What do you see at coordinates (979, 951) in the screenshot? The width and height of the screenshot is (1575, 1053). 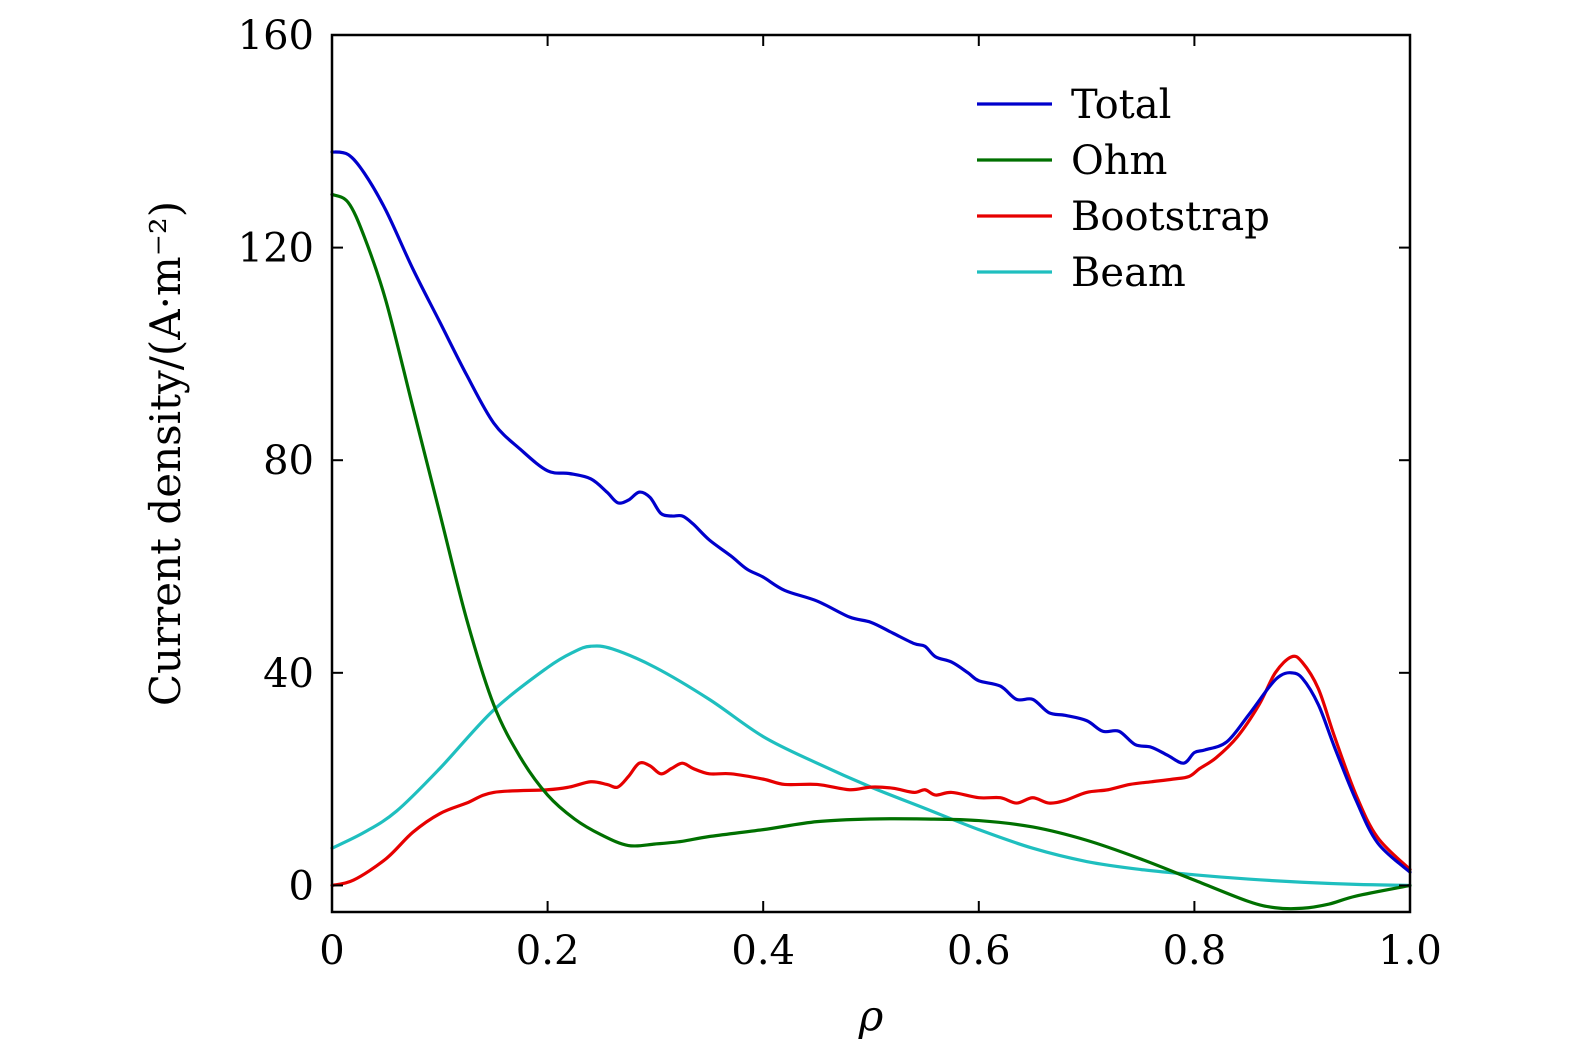 I see `x-tick-label: 0.6` at bounding box center [979, 951].